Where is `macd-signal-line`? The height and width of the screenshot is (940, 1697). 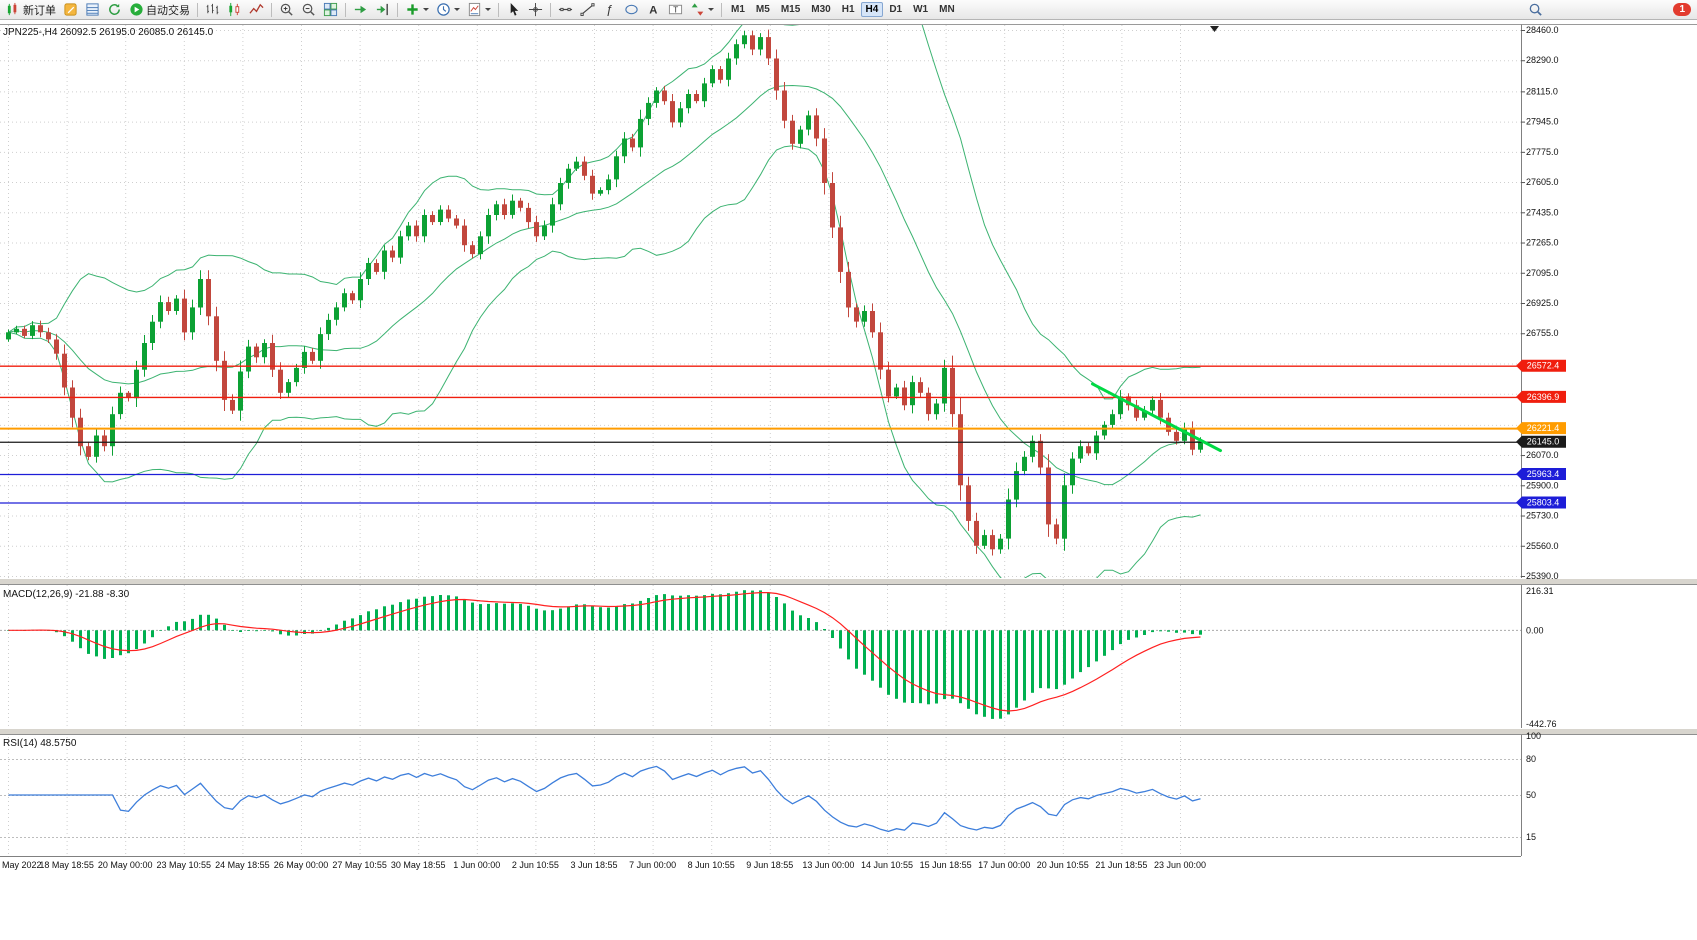
macd-signal-line is located at coordinates (604, 652).